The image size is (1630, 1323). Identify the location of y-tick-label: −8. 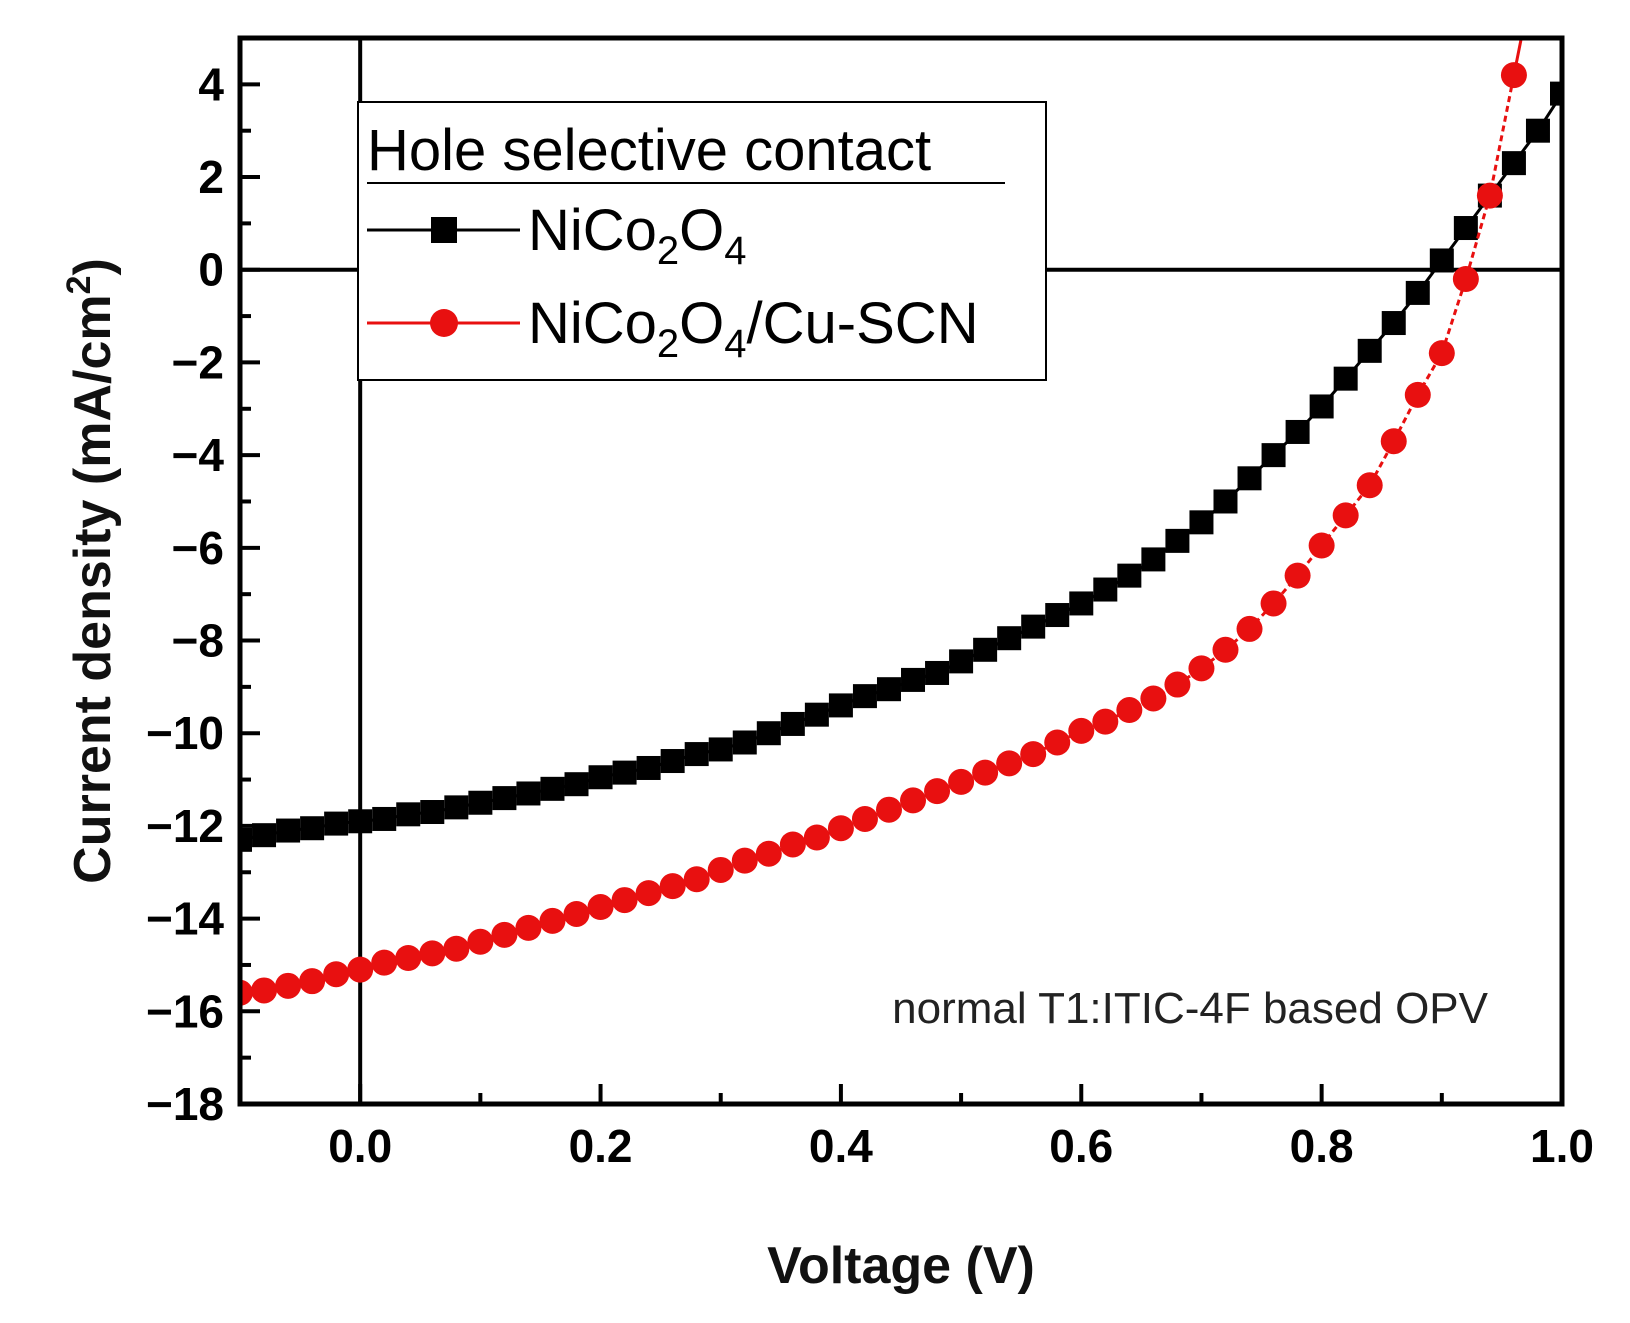
(198, 641).